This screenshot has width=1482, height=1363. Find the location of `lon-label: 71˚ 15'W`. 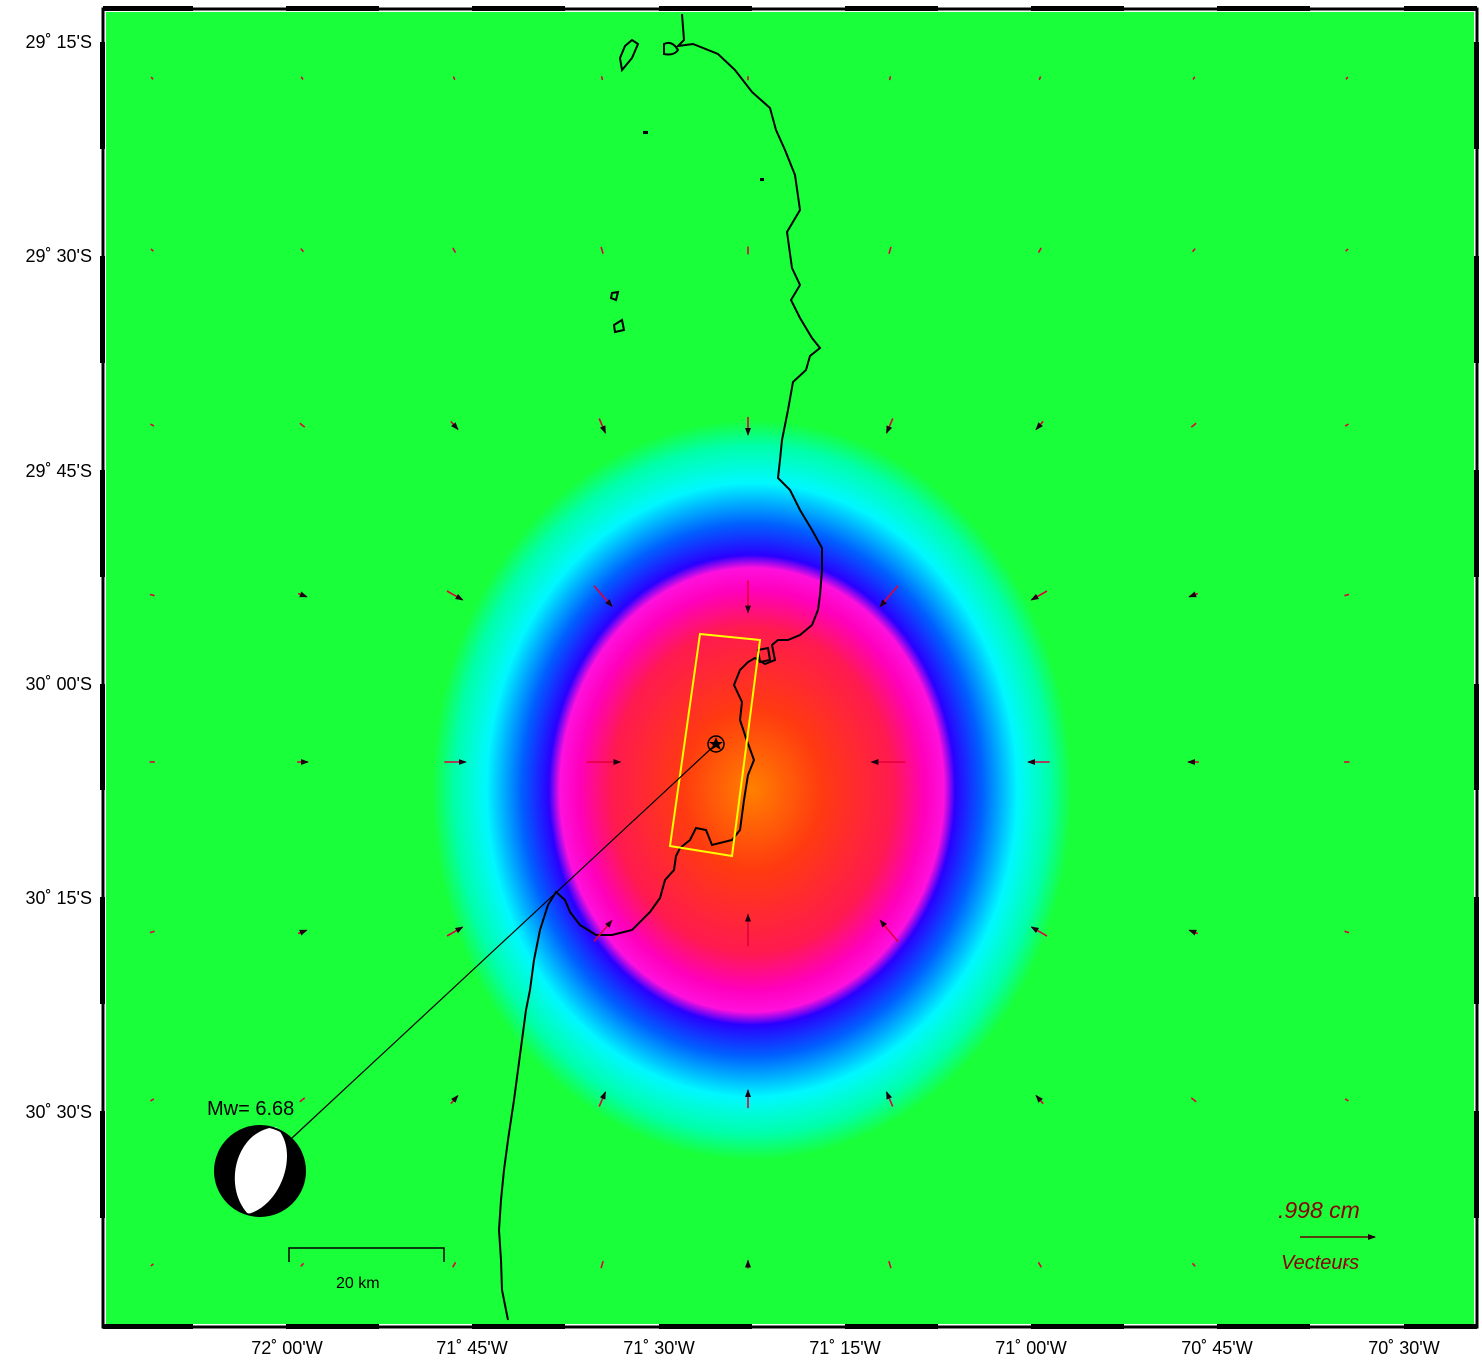

lon-label: 71˚ 15'W is located at coordinates (845, 1348).